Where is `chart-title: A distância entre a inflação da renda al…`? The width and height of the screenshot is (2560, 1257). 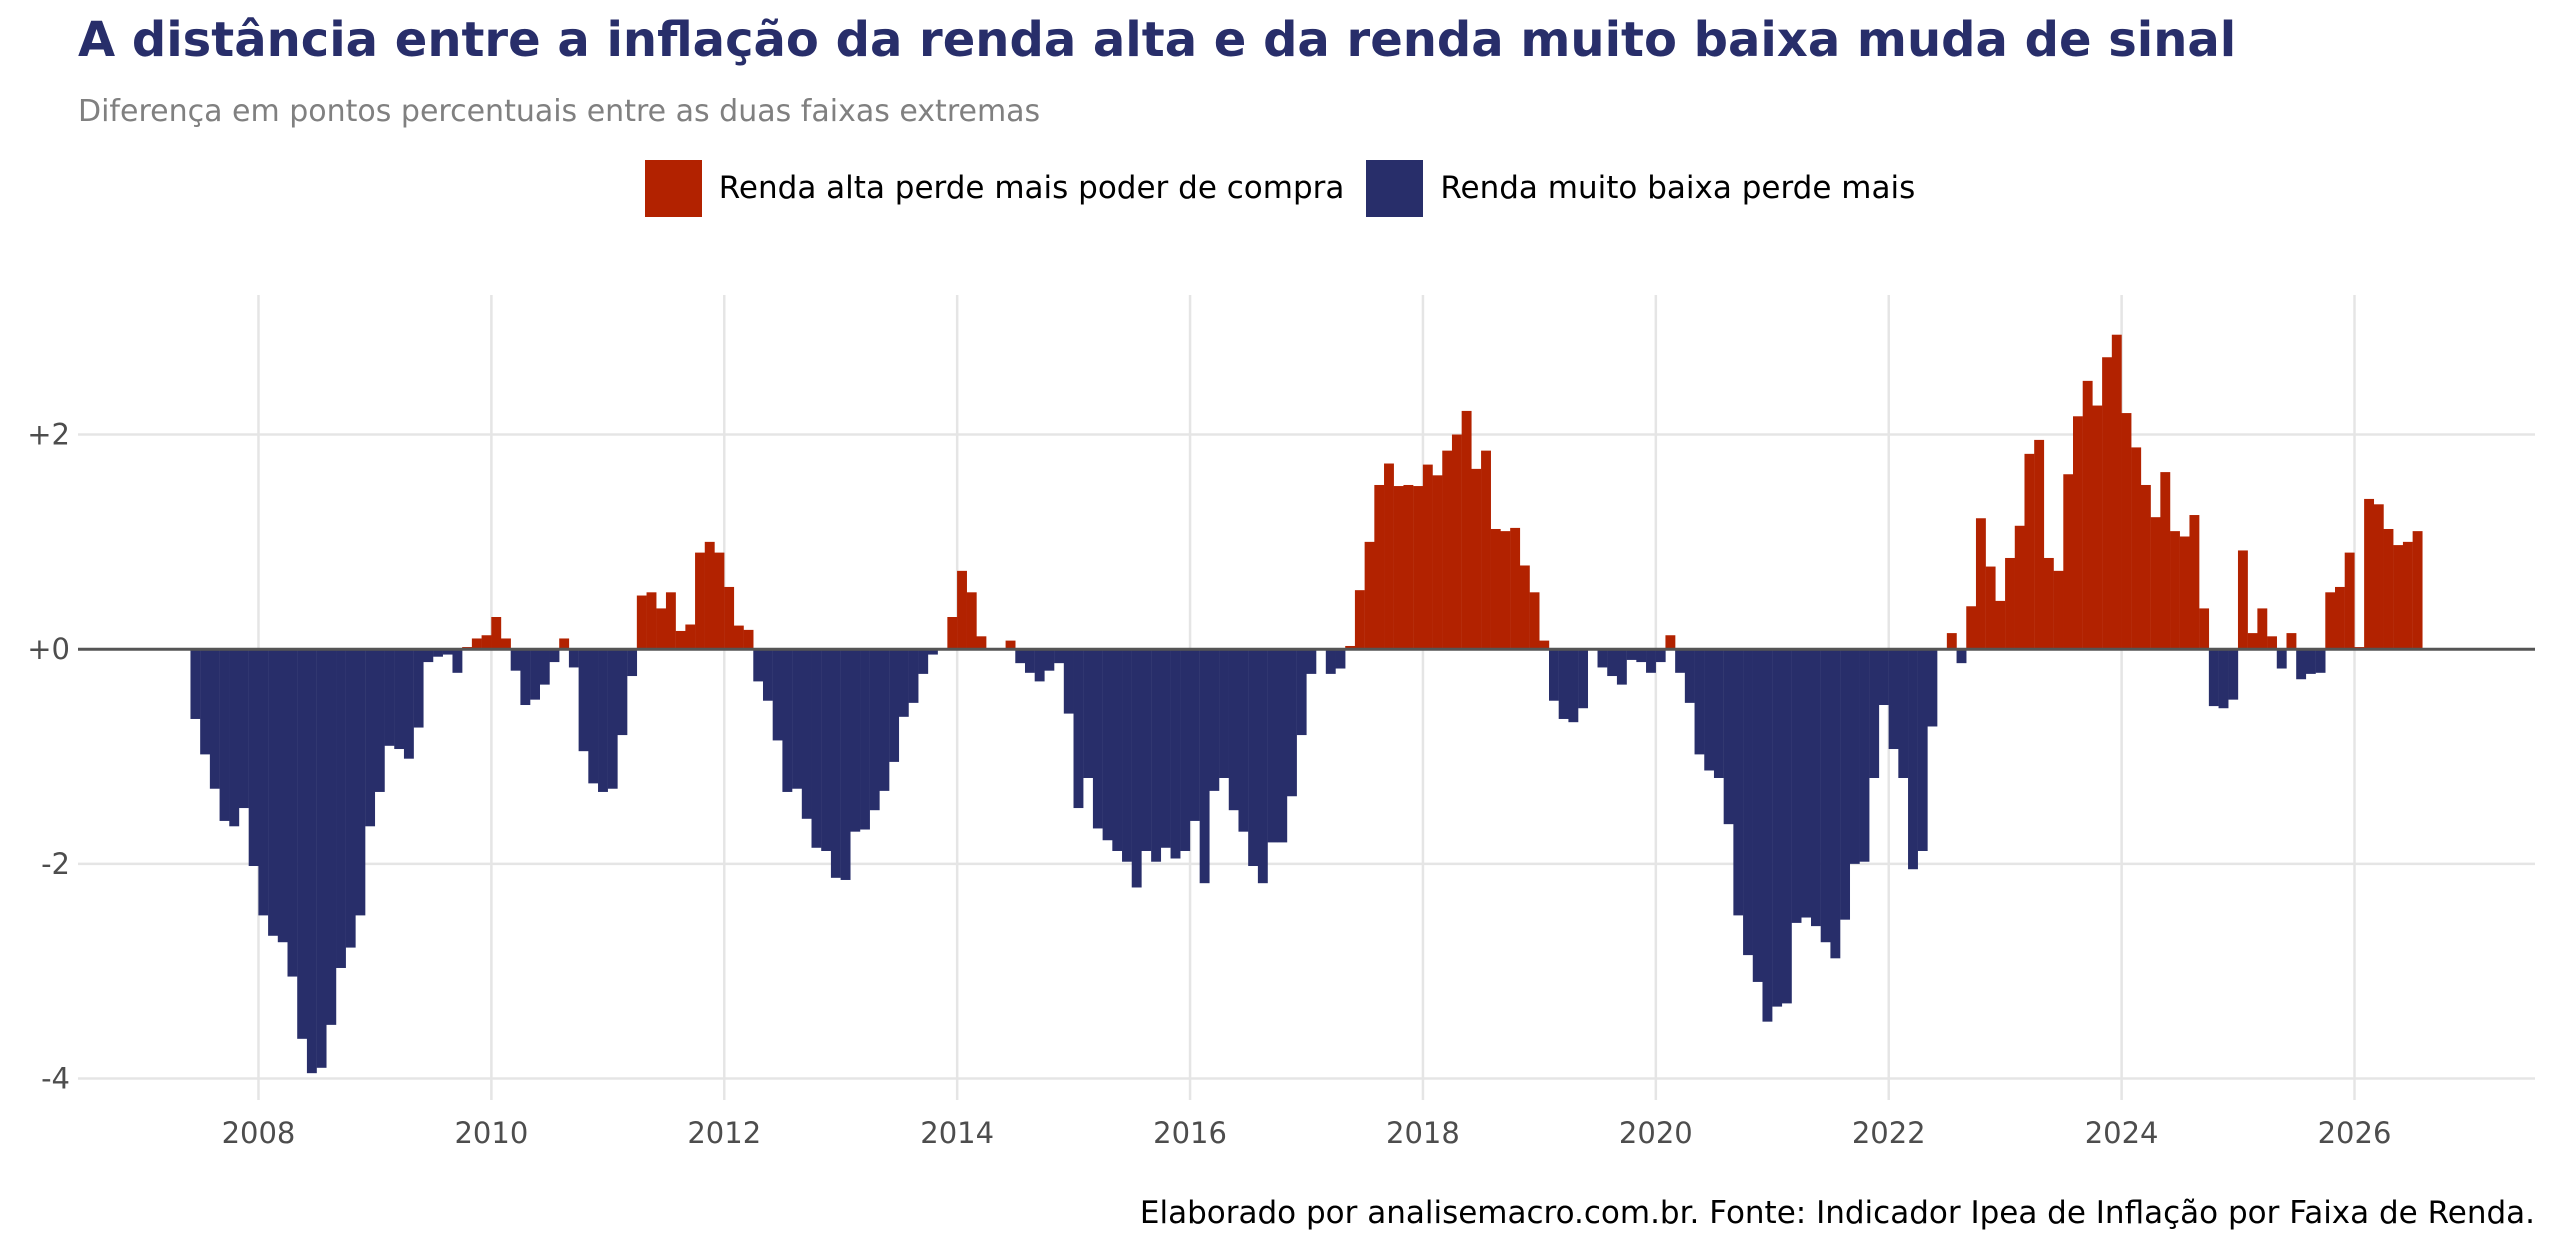
chart-title: A distância entre a inflação da renda al… is located at coordinates (1157, 40).